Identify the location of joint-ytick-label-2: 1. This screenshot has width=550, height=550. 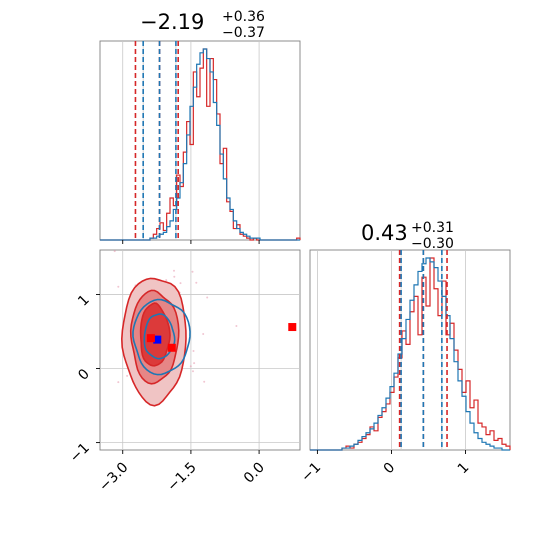
(84, 301).